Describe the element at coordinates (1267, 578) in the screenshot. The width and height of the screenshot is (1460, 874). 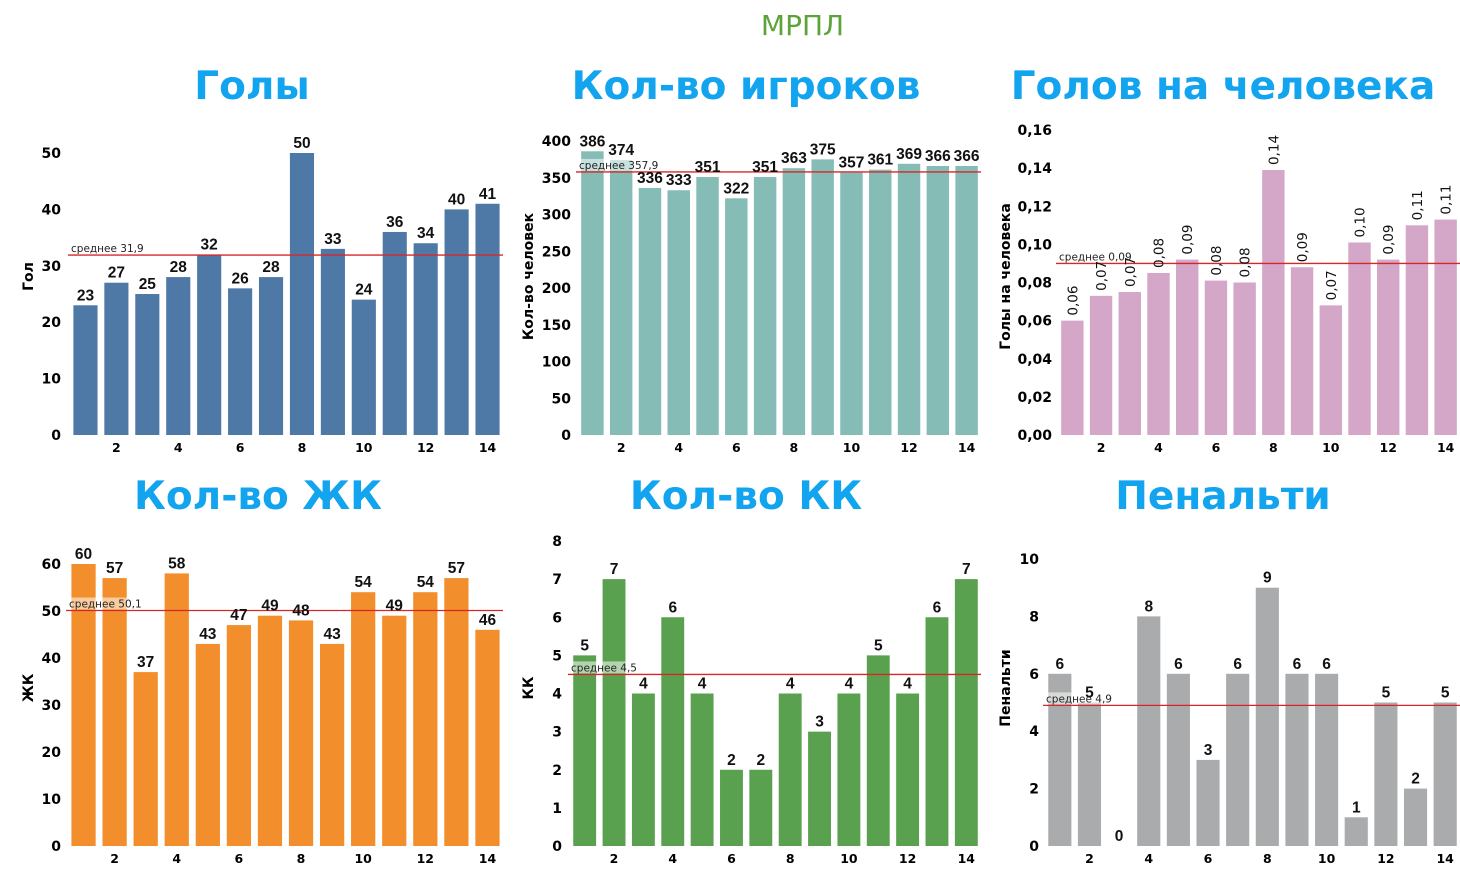
I see `bar-value-label: 9` at that location.